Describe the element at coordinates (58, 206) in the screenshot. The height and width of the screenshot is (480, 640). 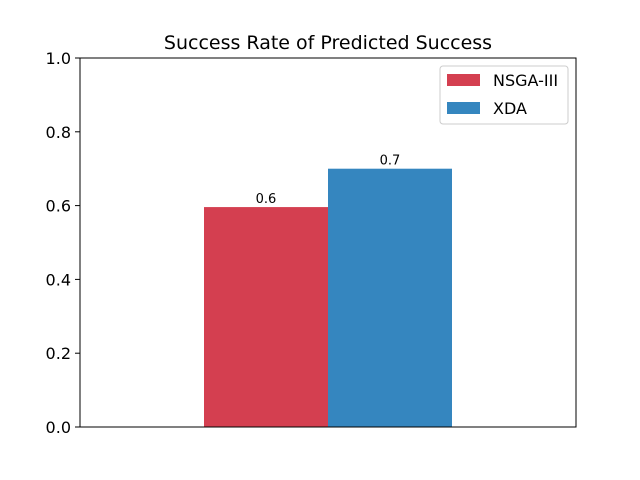
I see `y-tick-label: 0.6` at that location.